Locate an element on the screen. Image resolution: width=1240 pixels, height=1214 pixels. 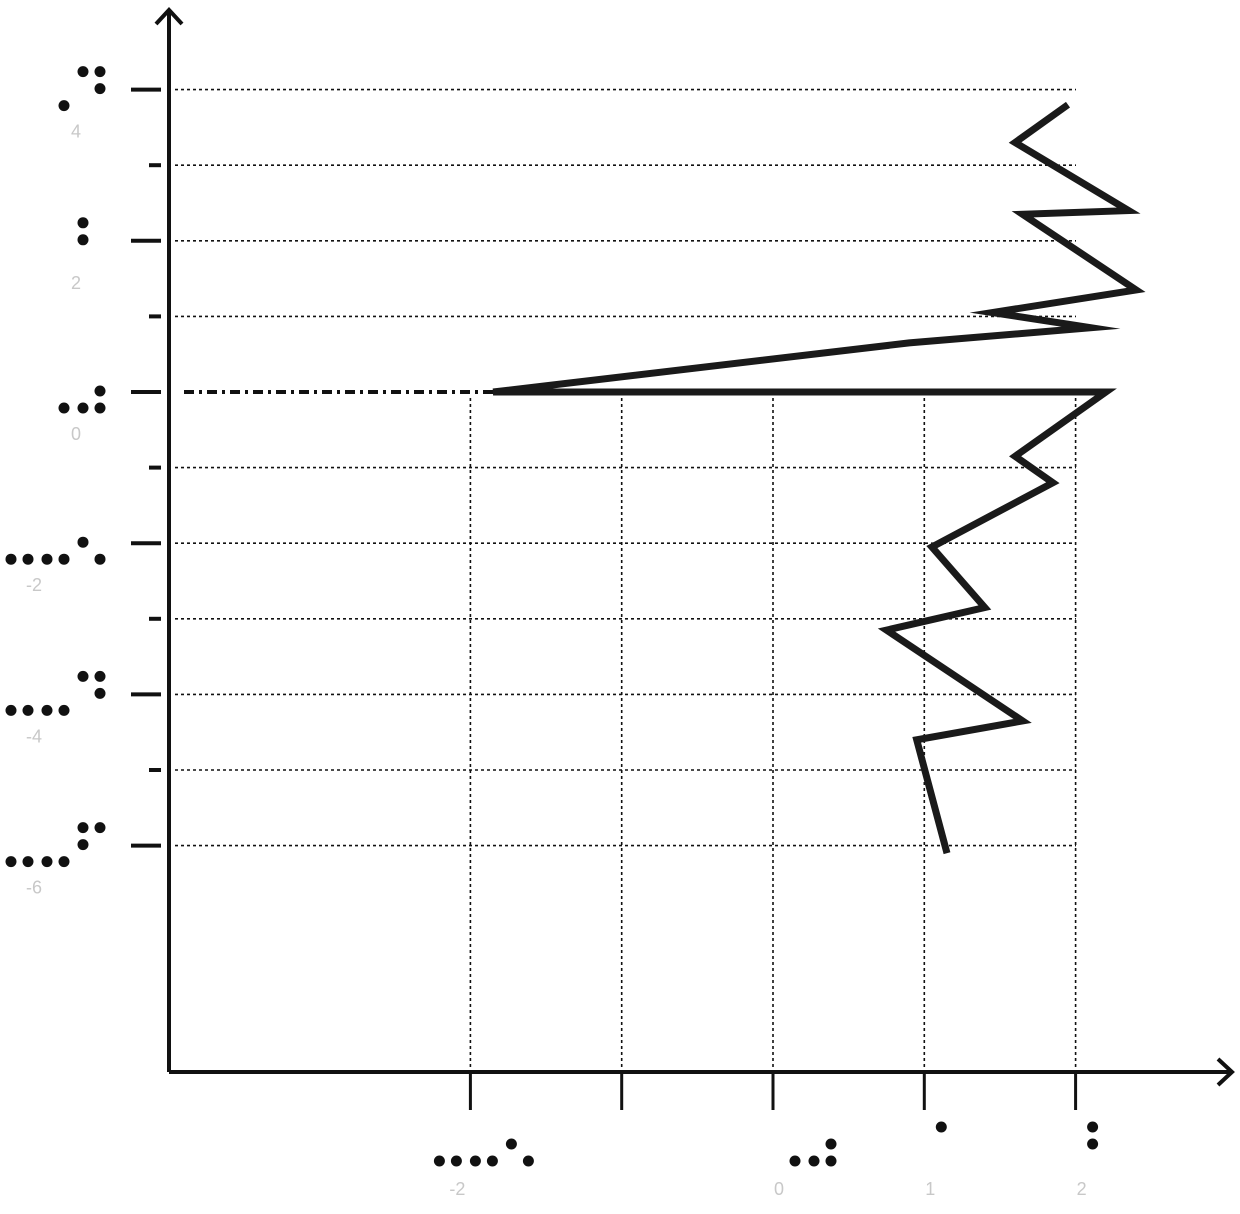
y-tick-label: -4 is located at coordinates (34, 736).